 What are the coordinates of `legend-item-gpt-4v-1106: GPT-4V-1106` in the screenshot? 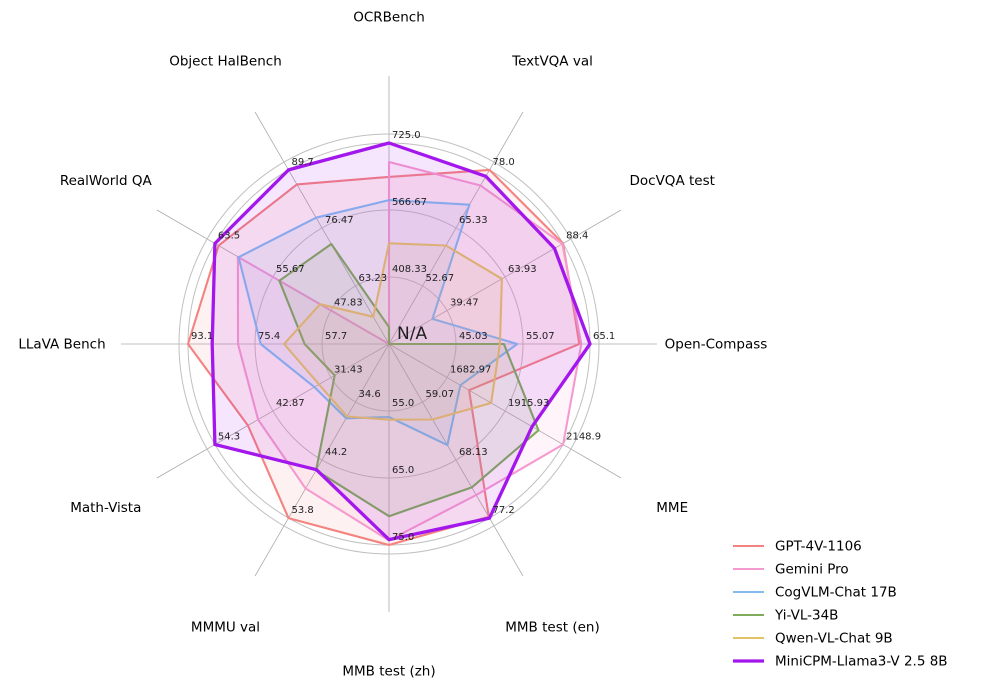 It's located at (797, 547).